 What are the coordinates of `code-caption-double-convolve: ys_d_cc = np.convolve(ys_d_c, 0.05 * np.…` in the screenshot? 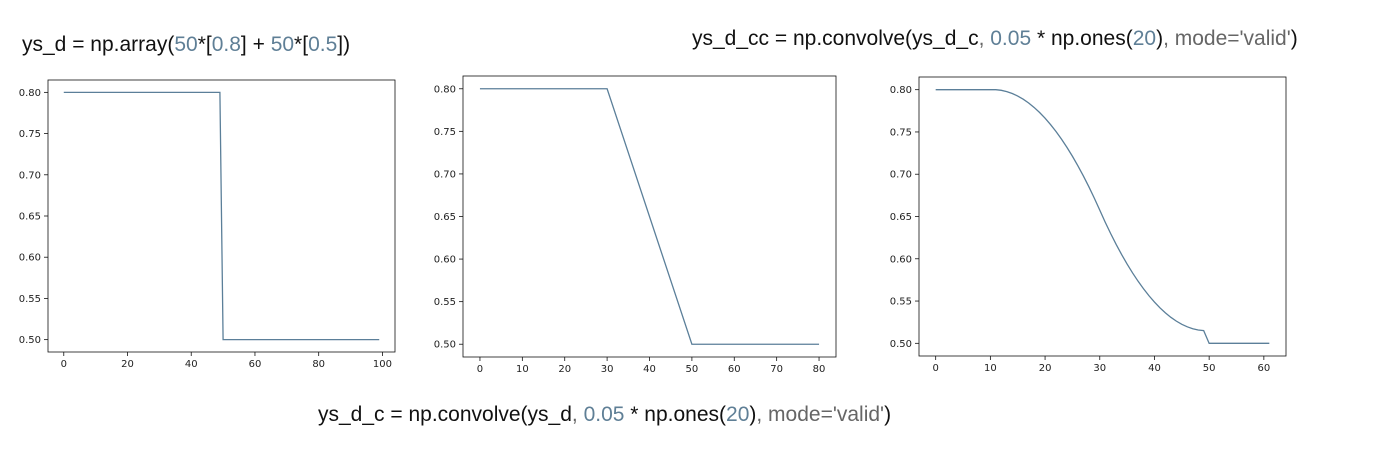 It's located at (995, 38).